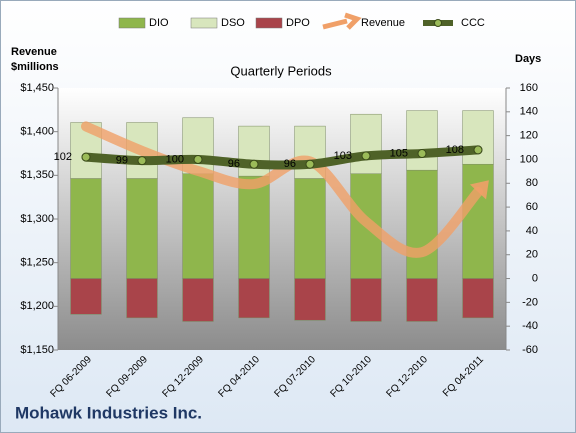 The image size is (576, 433). What do you see at coordinates (183, 377) in the screenshot?
I see `x-tick-label: FQ 12-2009` at bounding box center [183, 377].